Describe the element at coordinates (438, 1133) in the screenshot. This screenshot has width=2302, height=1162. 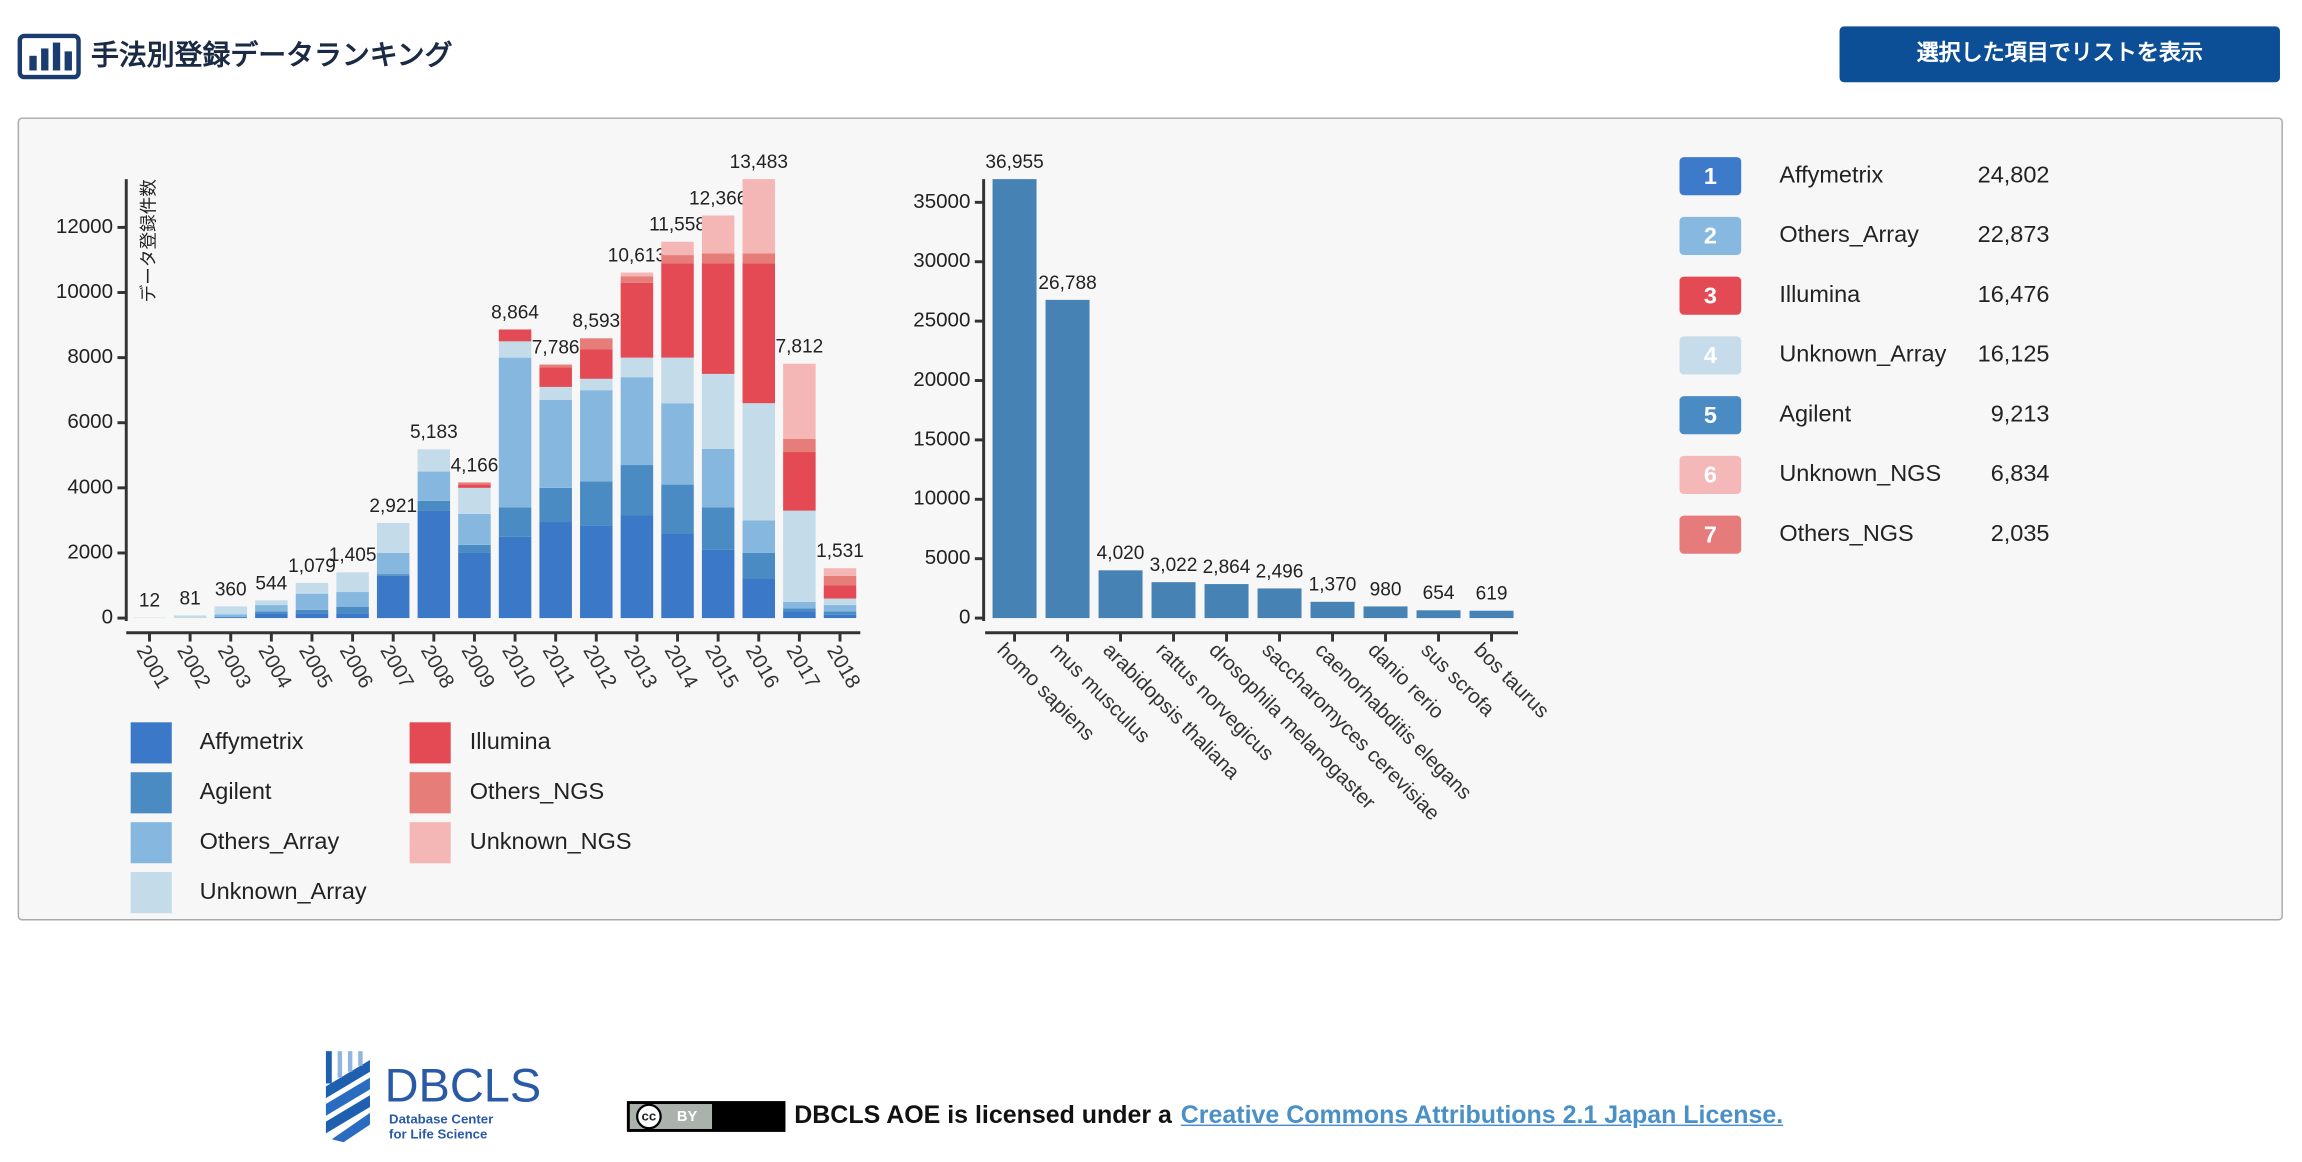
I see `logo-subtitle: for Life Science` at that location.